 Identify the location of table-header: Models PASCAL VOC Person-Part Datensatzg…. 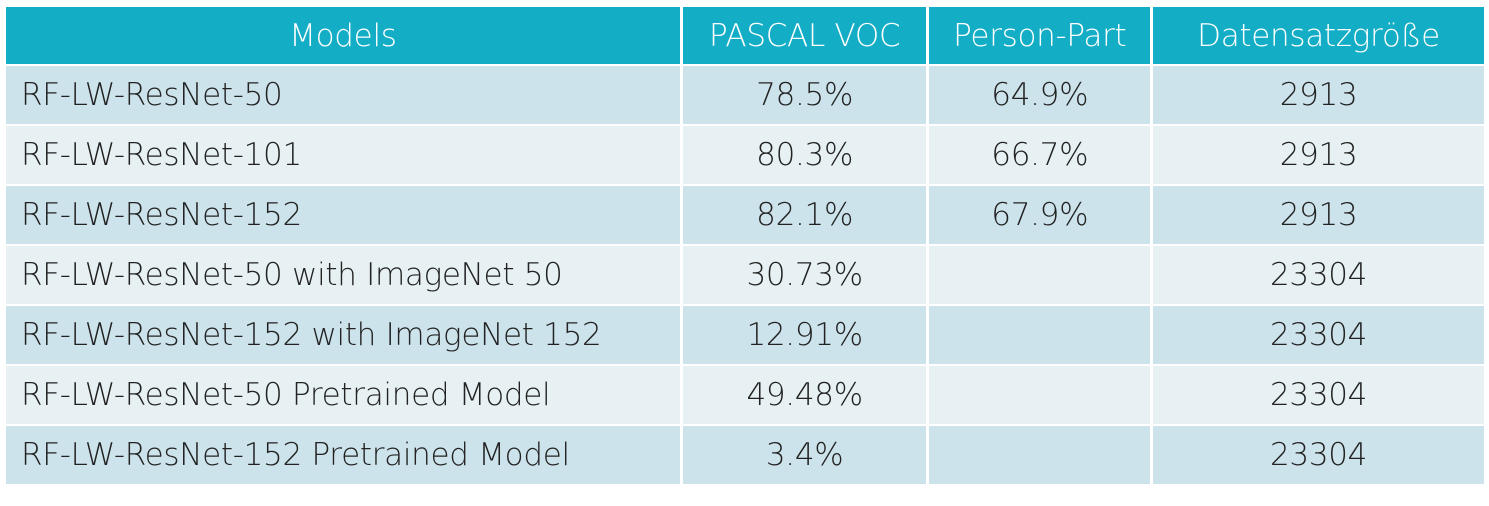
(745, 35).